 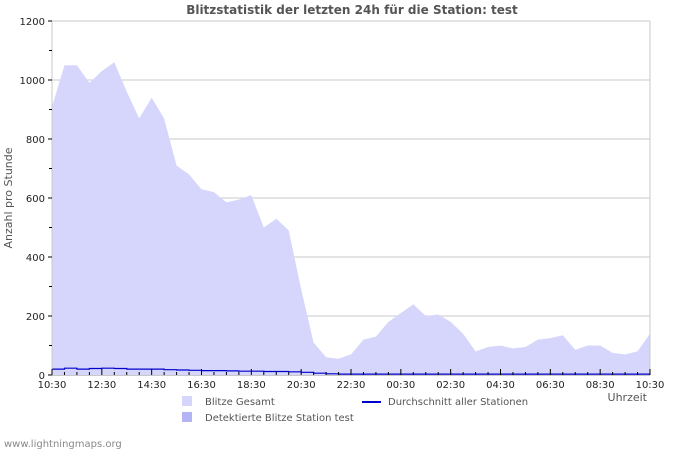 I want to click on y-tick-label: 800, so click(x=35, y=140).